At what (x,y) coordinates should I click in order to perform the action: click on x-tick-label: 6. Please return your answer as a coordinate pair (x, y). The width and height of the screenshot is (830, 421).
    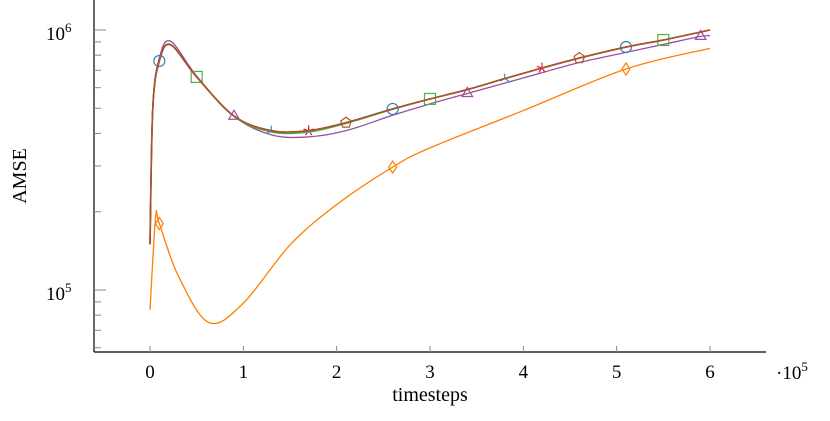
    Looking at the image, I should click on (710, 372).